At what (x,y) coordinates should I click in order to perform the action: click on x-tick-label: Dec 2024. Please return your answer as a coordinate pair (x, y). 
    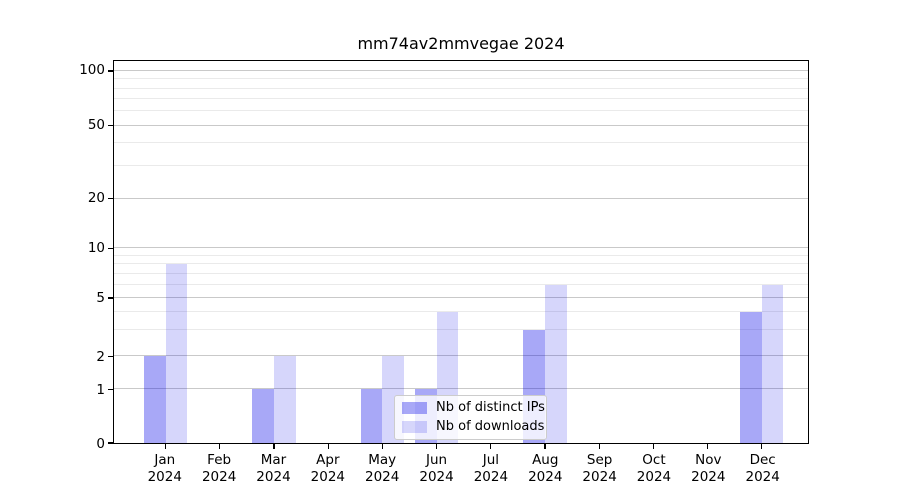
    Looking at the image, I should click on (763, 469).